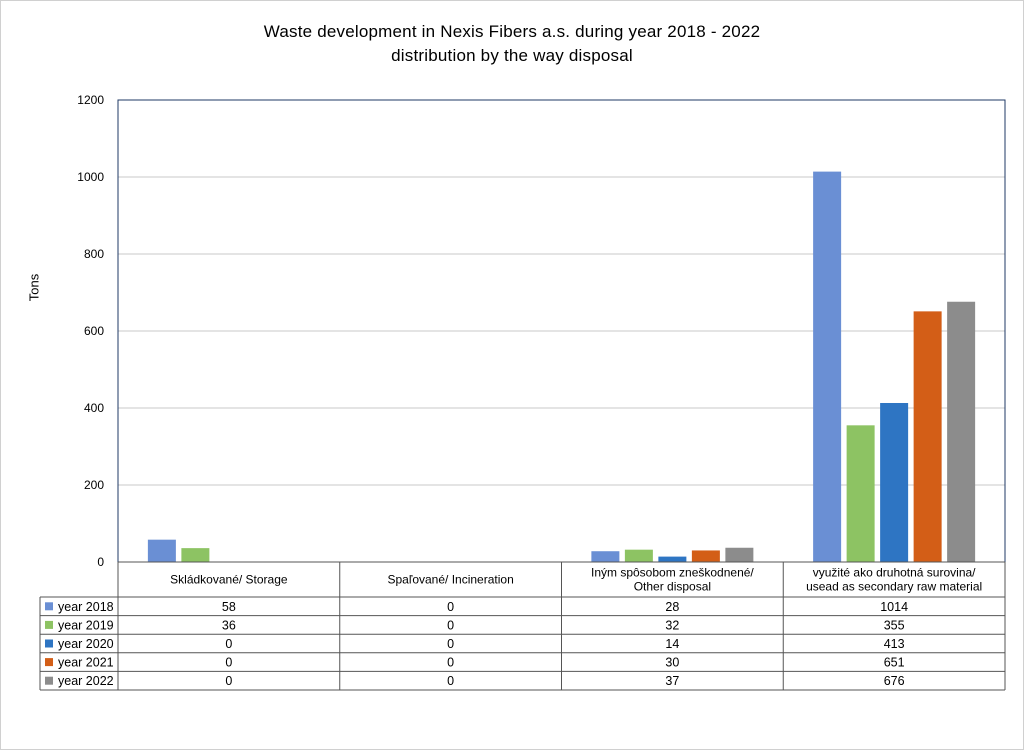 Image resolution: width=1024 pixels, height=750 pixels. Describe the element at coordinates (90, 100) in the screenshot. I see `y-tick-label: 1200` at that location.